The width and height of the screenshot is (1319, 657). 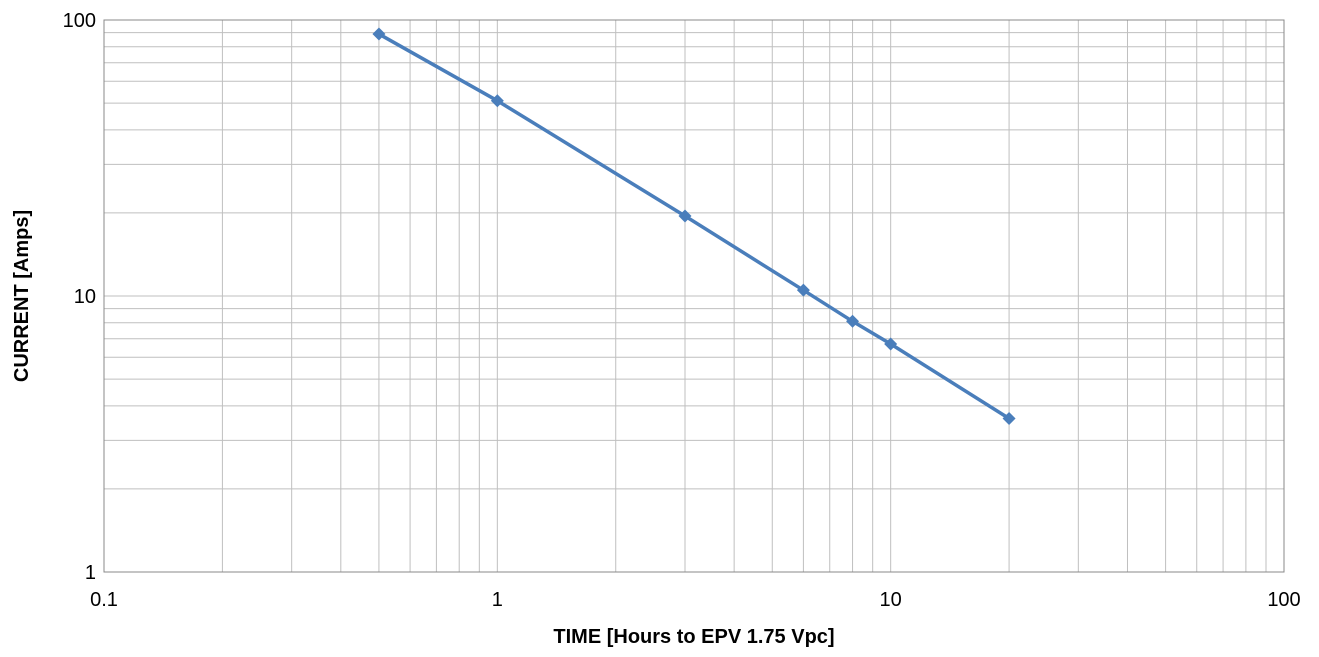 What do you see at coordinates (891, 600) in the screenshot?
I see `x-tick-label: 10` at bounding box center [891, 600].